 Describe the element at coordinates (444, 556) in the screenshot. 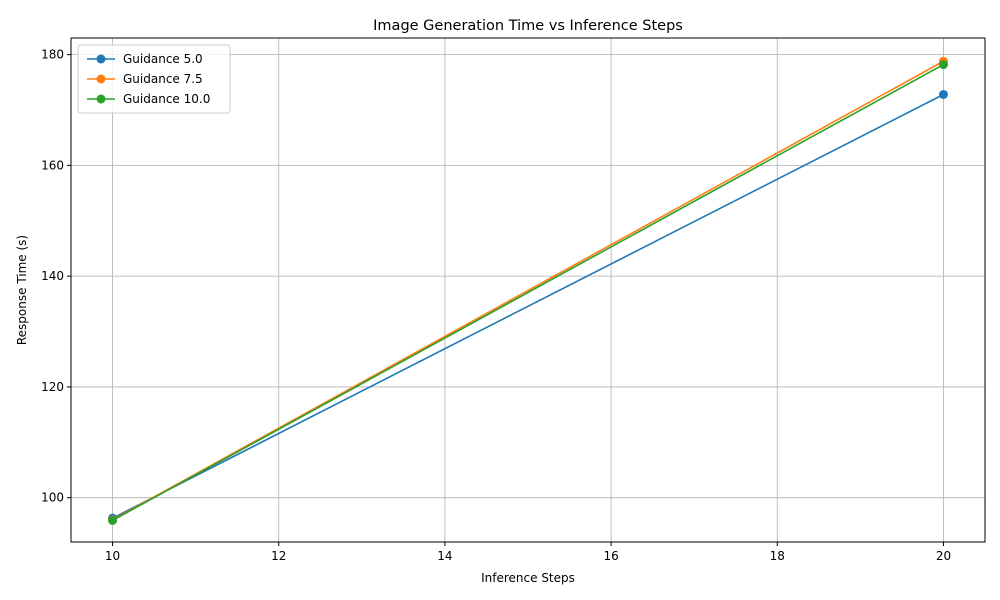

I see `x-tick-label: 14` at that location.